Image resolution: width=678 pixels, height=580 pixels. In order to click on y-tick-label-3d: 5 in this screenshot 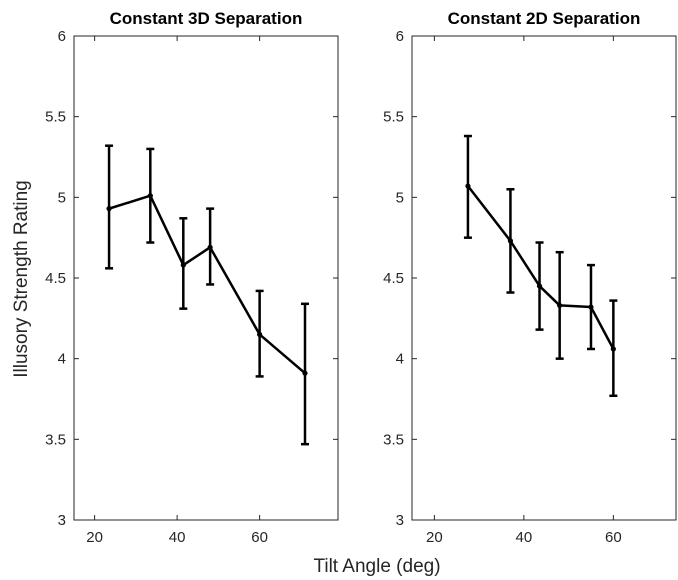, I will do `click(62, 197)`.